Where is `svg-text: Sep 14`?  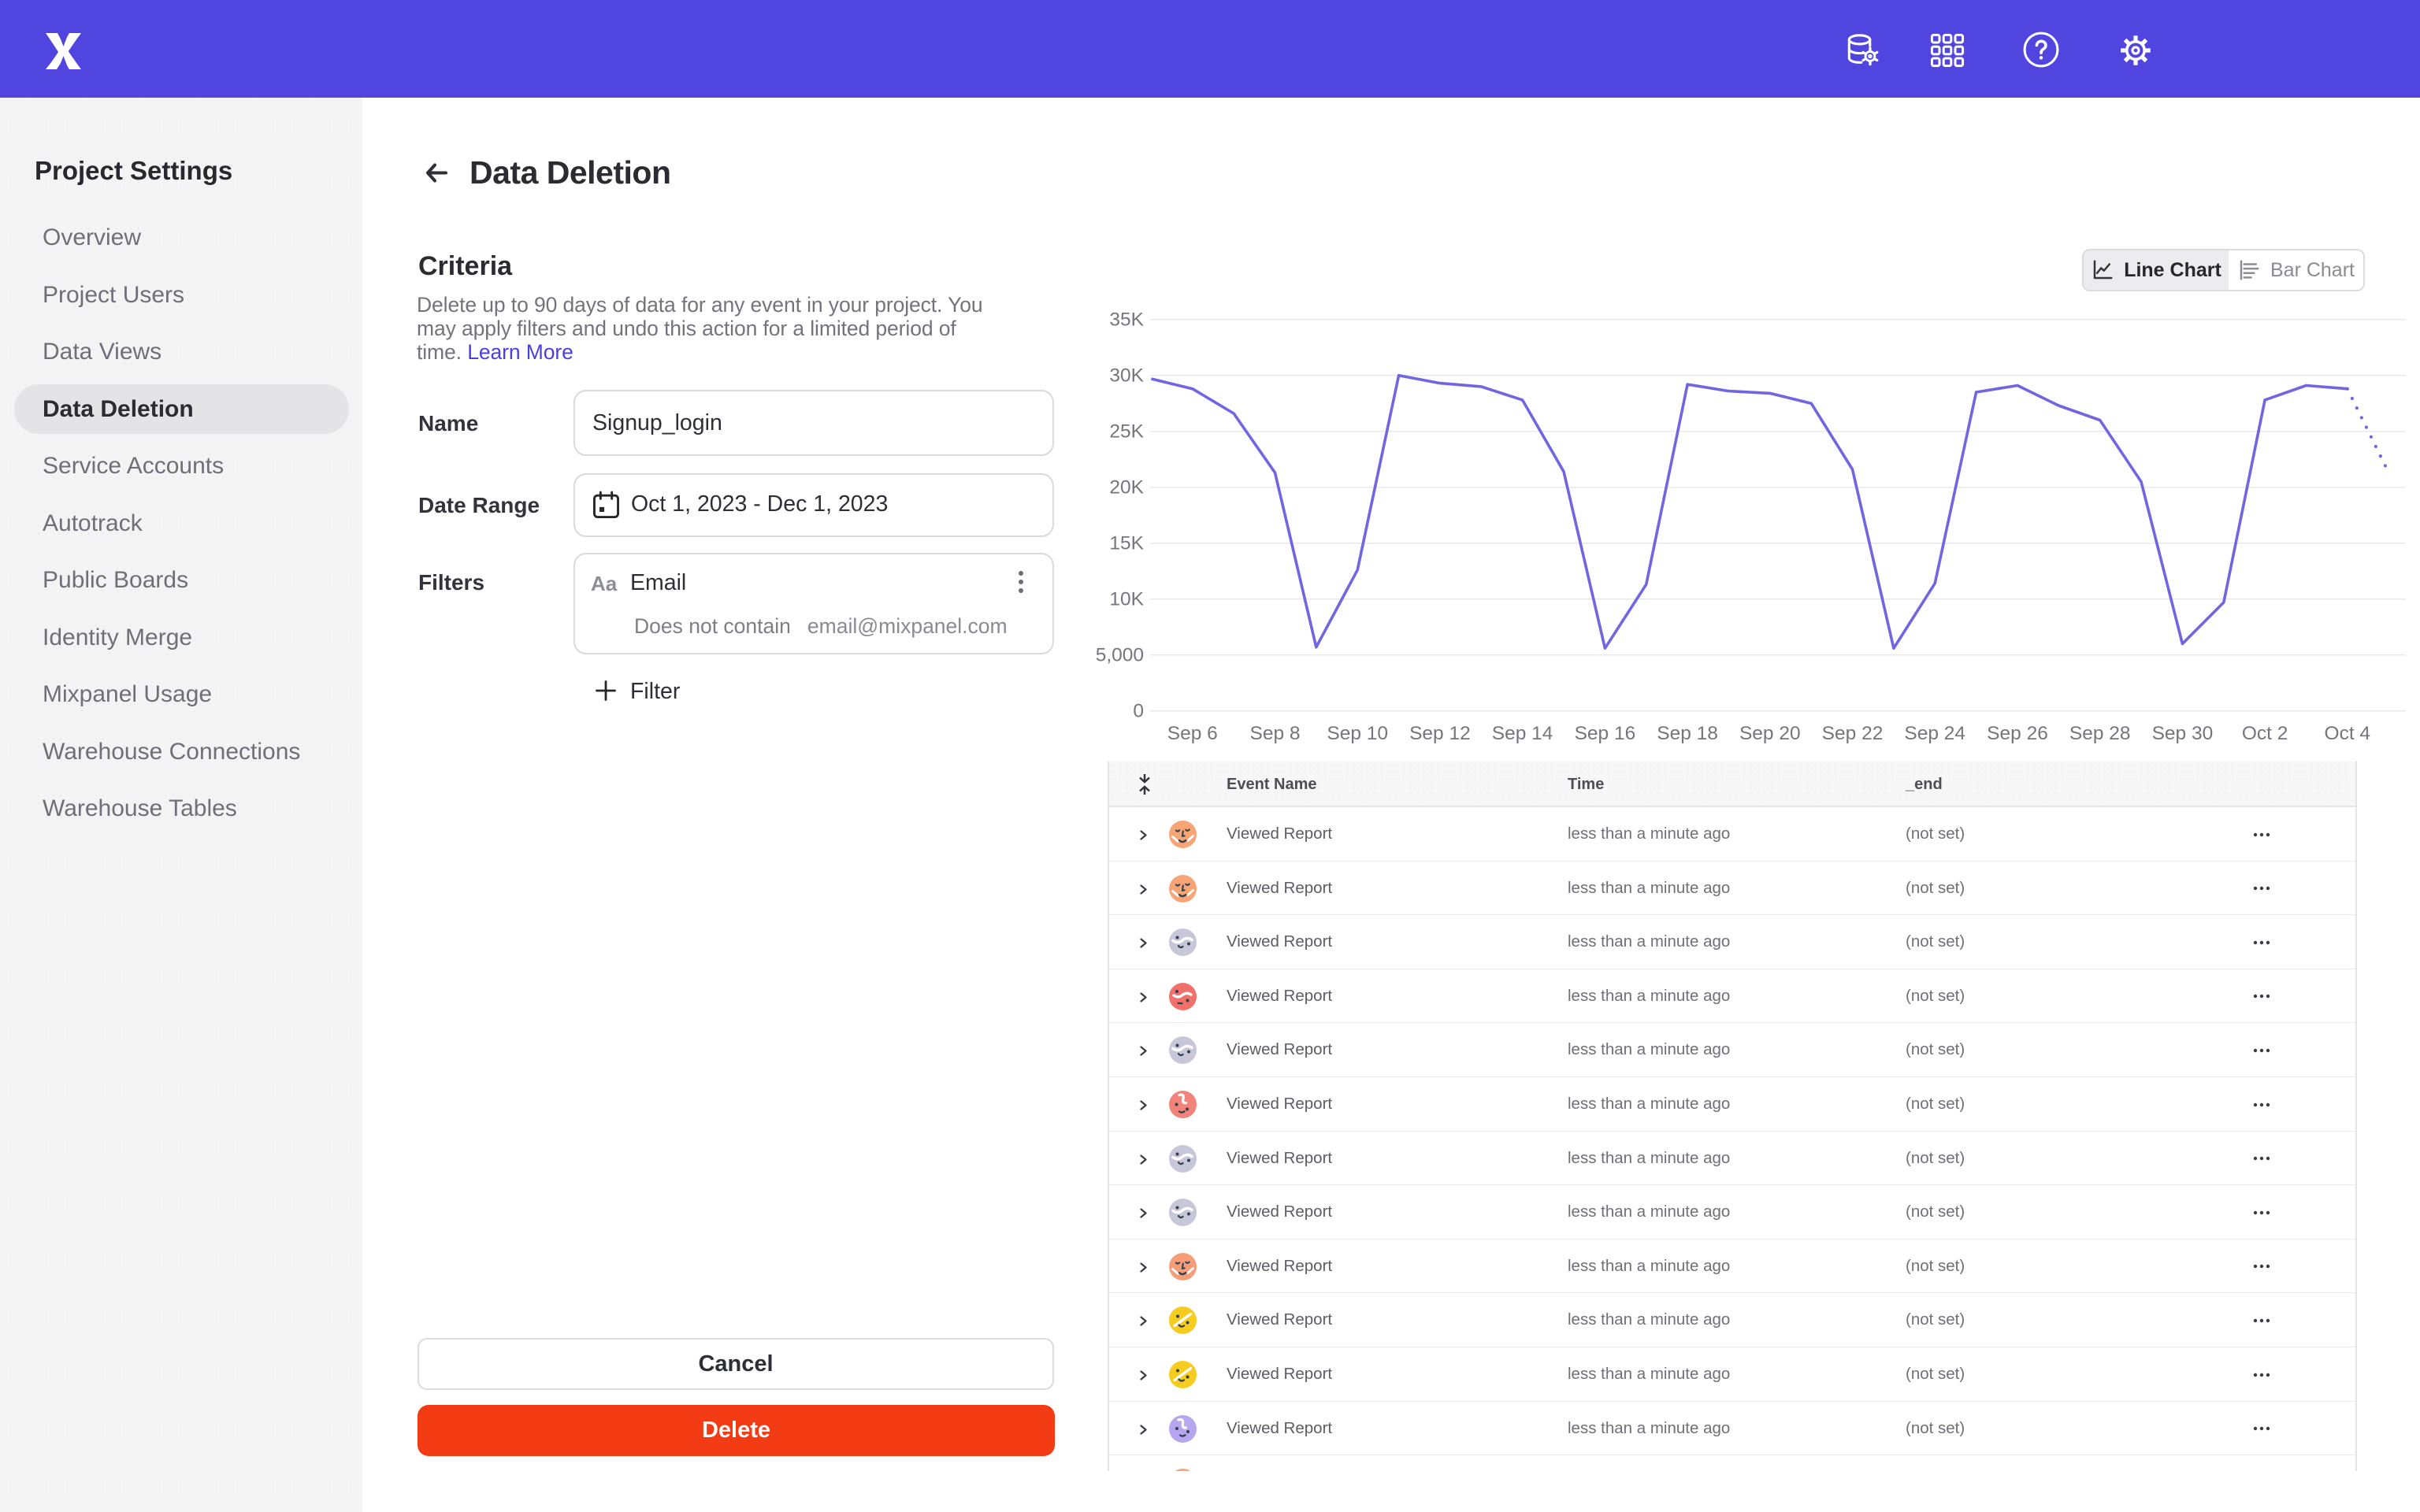 svg-text: Sep 14 is located at coordinates (1522, 733).